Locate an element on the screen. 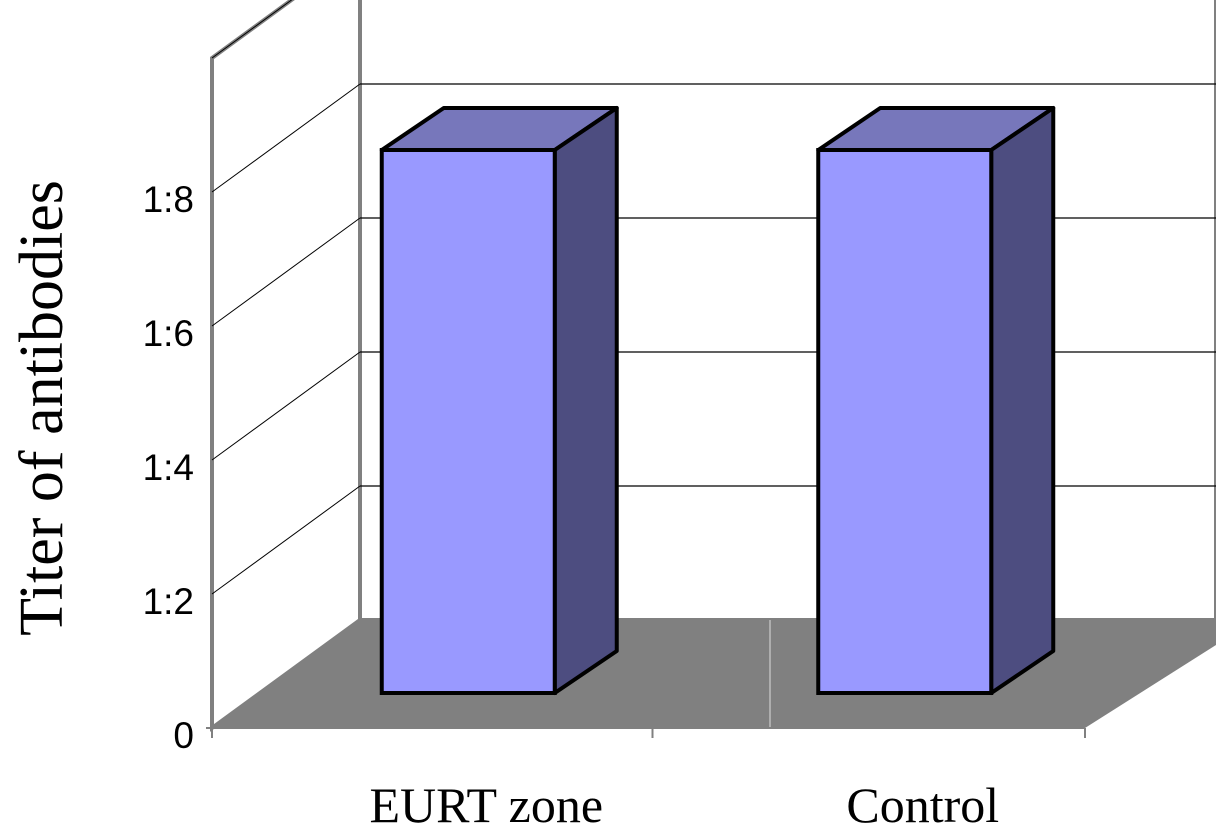 This screenshot has width=1216, height=830. category-label-0: EURT zone is located at coordinates (486, 803).